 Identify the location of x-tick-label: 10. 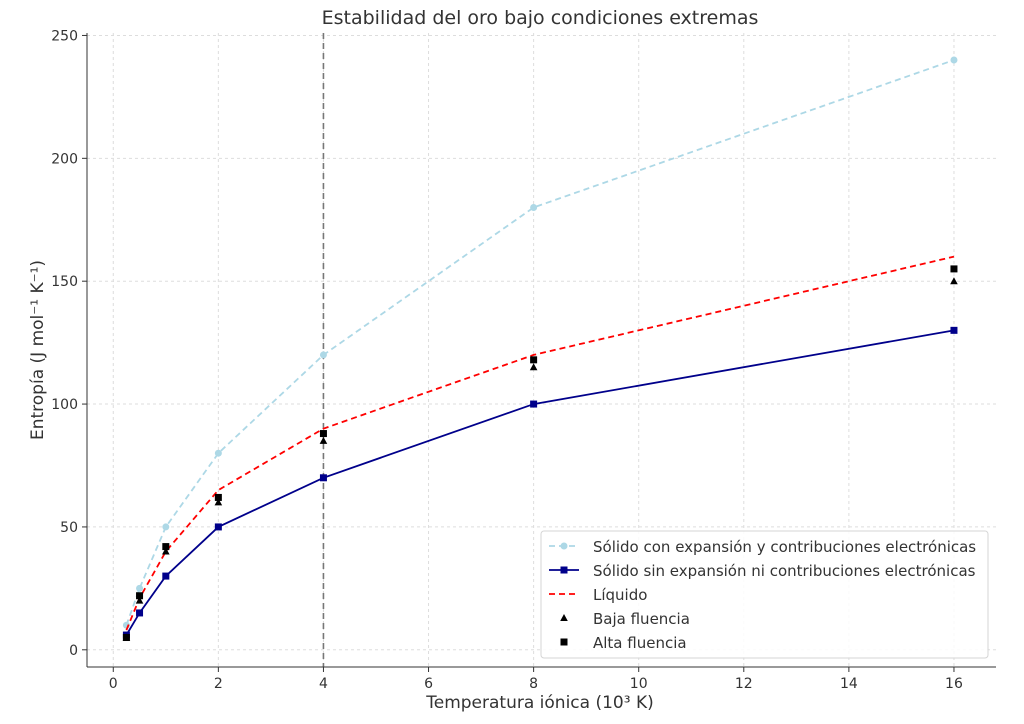
(639, 684).